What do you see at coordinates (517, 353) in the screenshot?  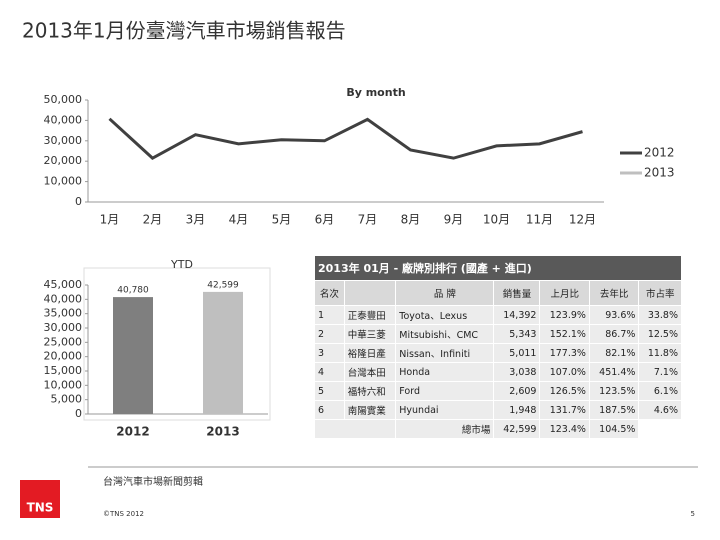 I see `table-cell: 5,011` at bounding box center [517, 353].